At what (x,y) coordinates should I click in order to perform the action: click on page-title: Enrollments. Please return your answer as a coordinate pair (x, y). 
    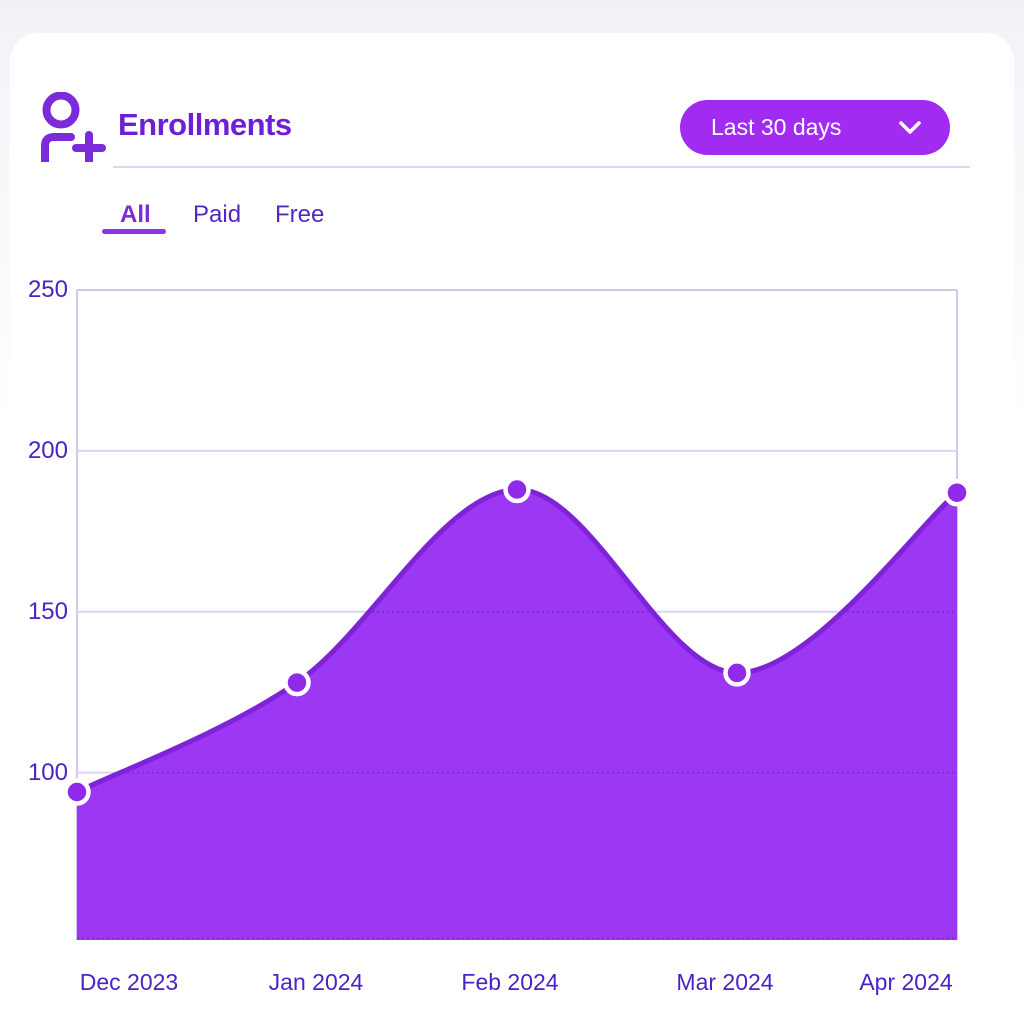
    Looking at the image, I should click on (205, 124).